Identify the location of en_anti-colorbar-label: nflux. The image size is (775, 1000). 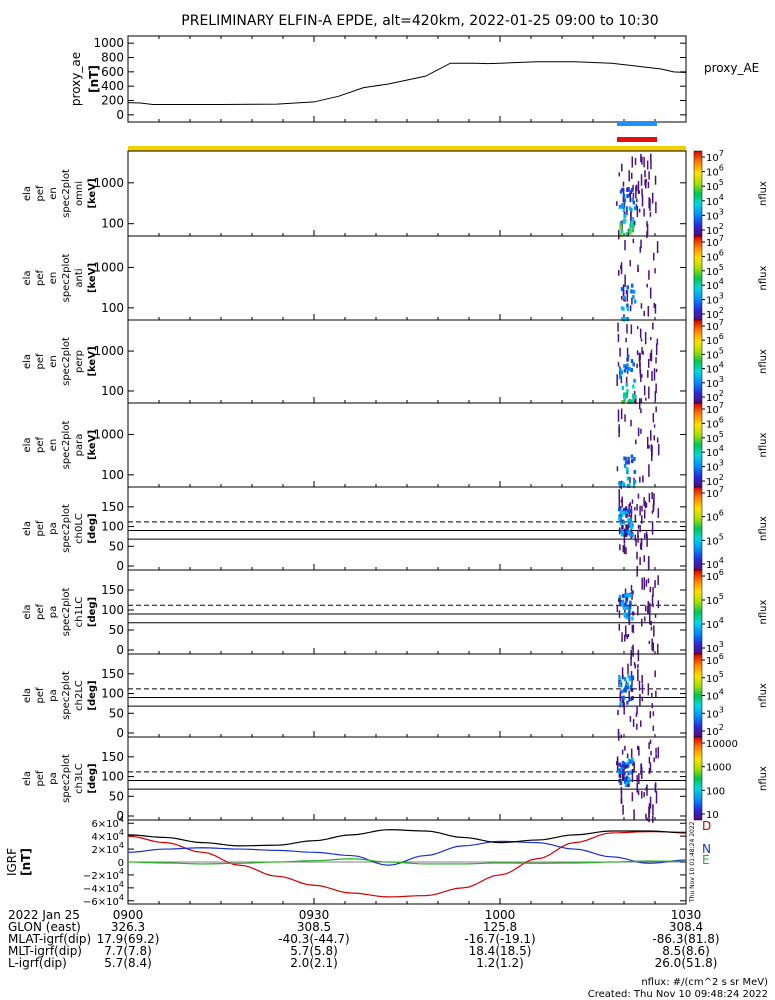
(763, 277).